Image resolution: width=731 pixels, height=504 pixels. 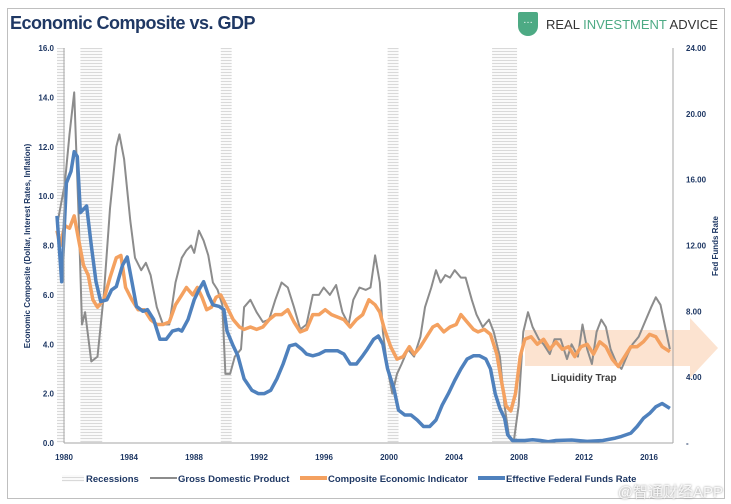 I want to click on y-tick-label-right: 12.00, so click(x=696, y=246).